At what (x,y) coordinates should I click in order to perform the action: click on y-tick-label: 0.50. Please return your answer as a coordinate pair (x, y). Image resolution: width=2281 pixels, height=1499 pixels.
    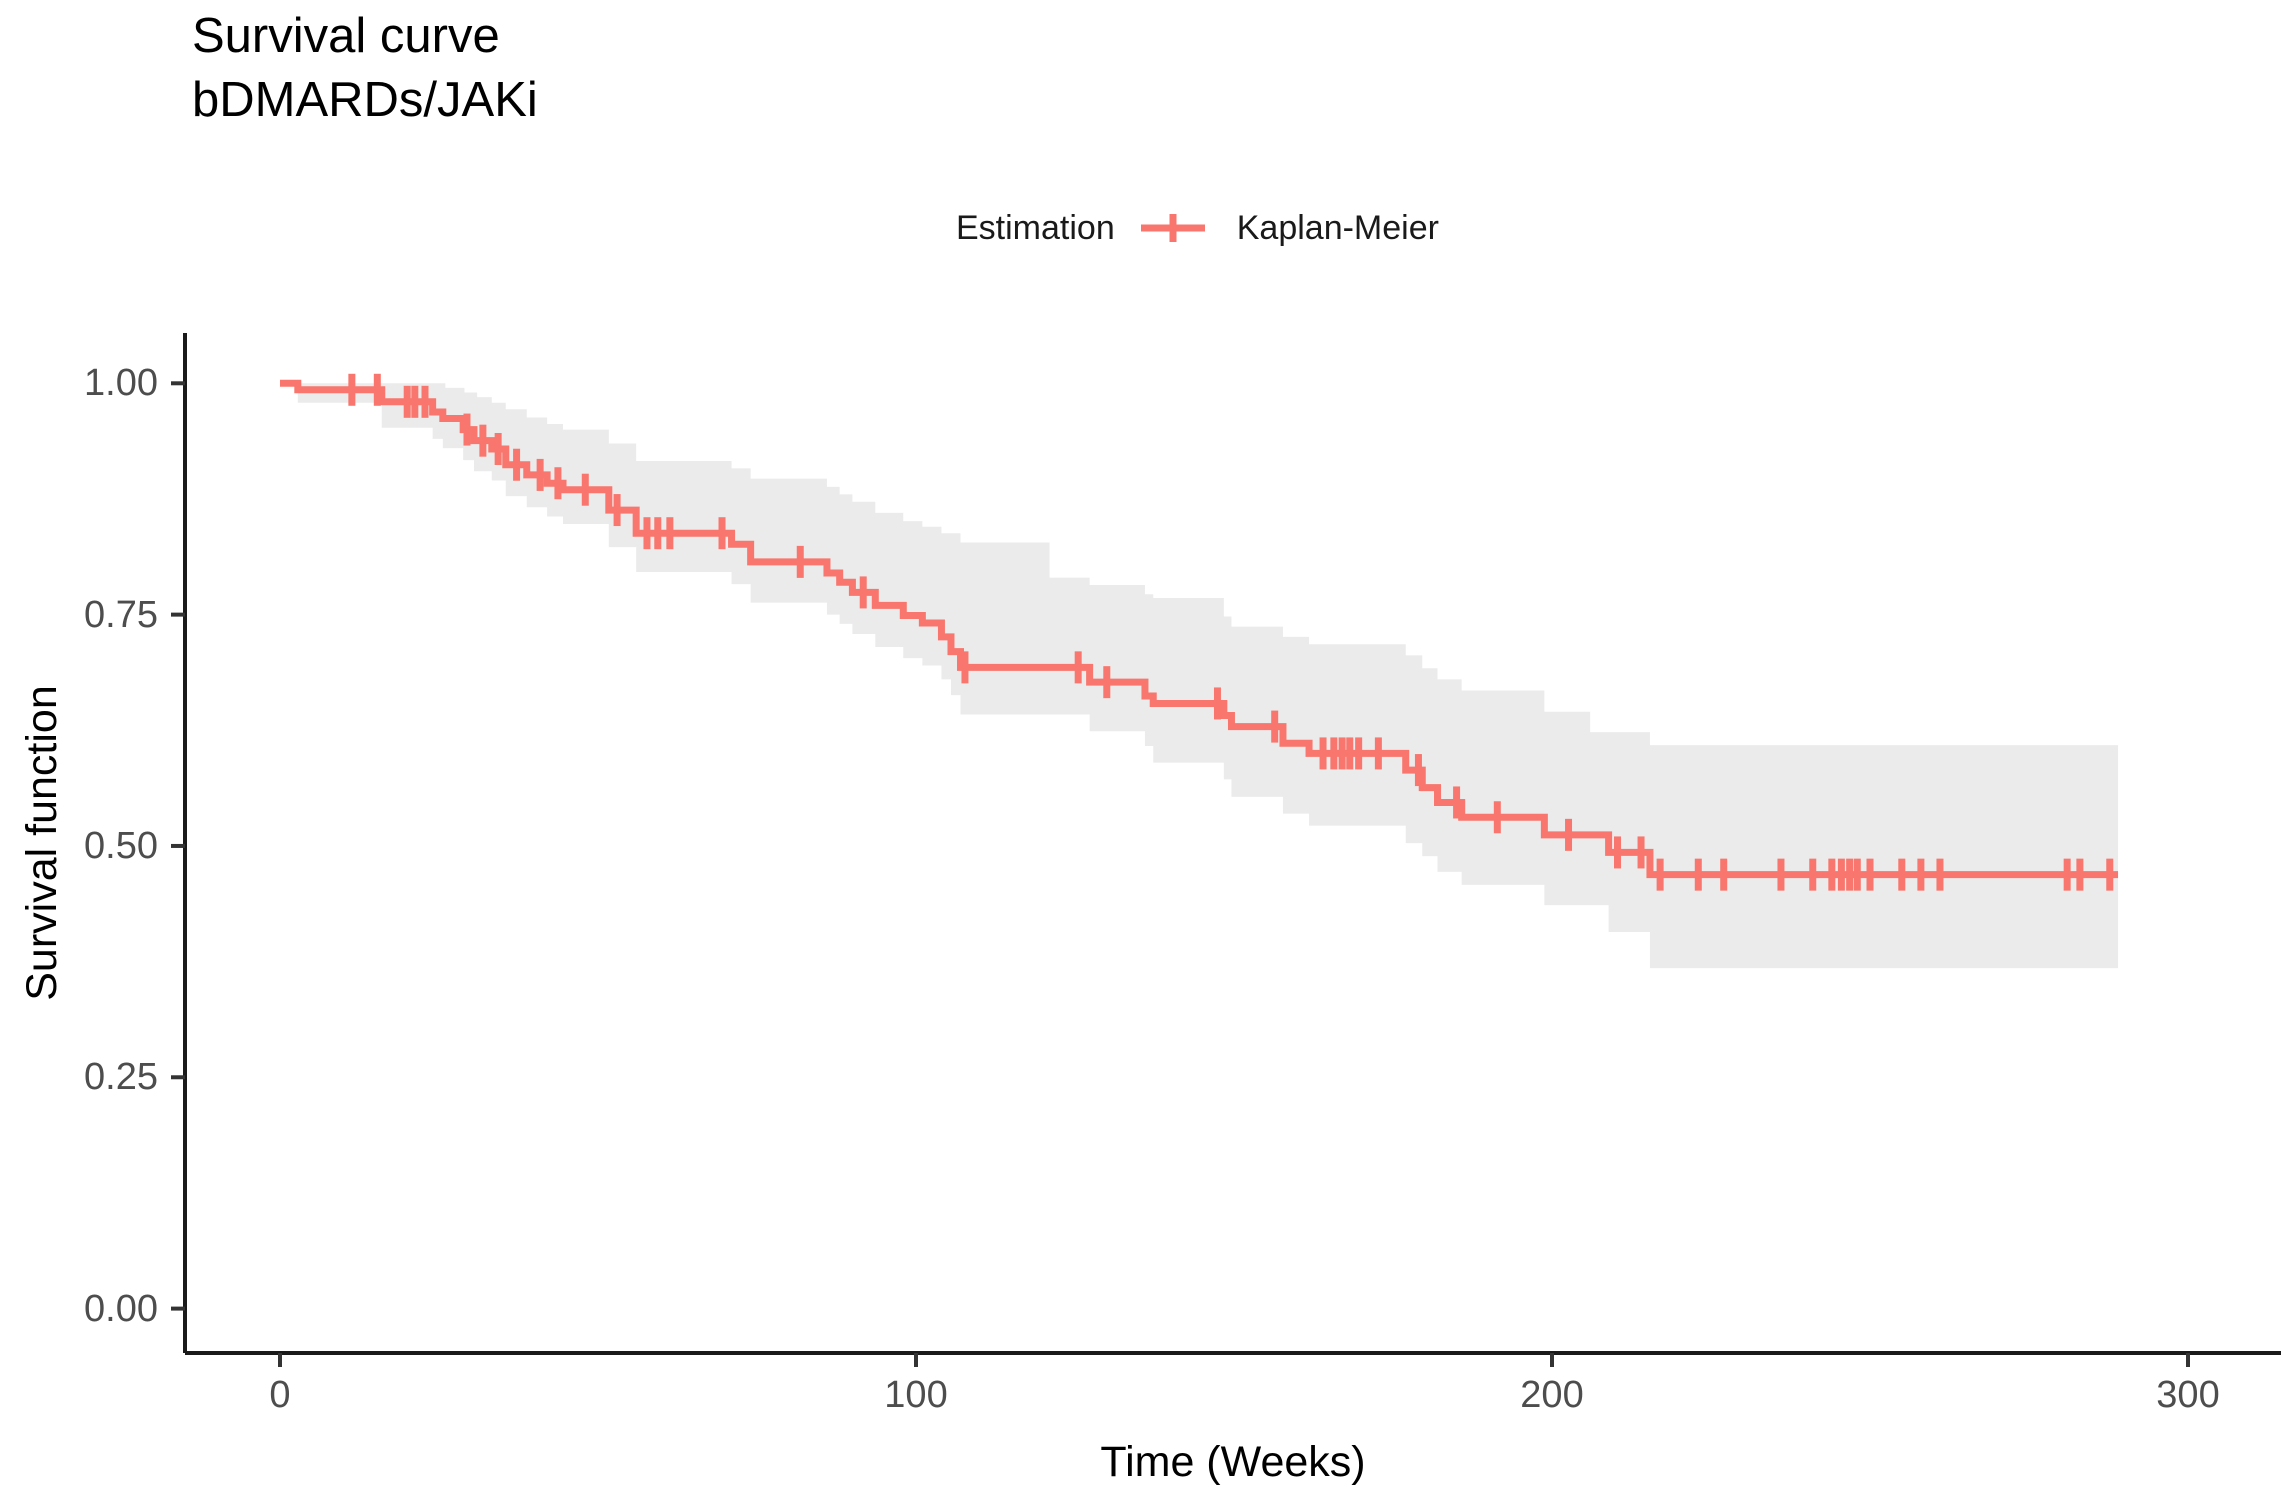
    Looking at the image, I should click on (121, 845).